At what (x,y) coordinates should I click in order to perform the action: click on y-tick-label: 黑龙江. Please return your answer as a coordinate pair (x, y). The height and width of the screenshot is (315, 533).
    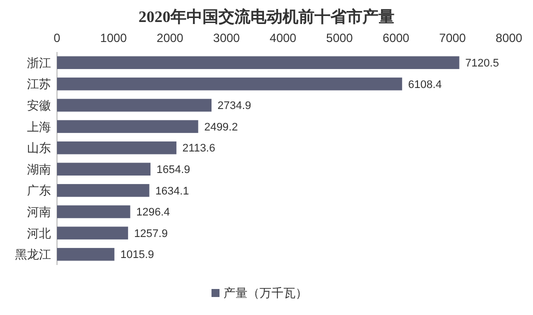
    Looking at the image, I should click on (33, 255).